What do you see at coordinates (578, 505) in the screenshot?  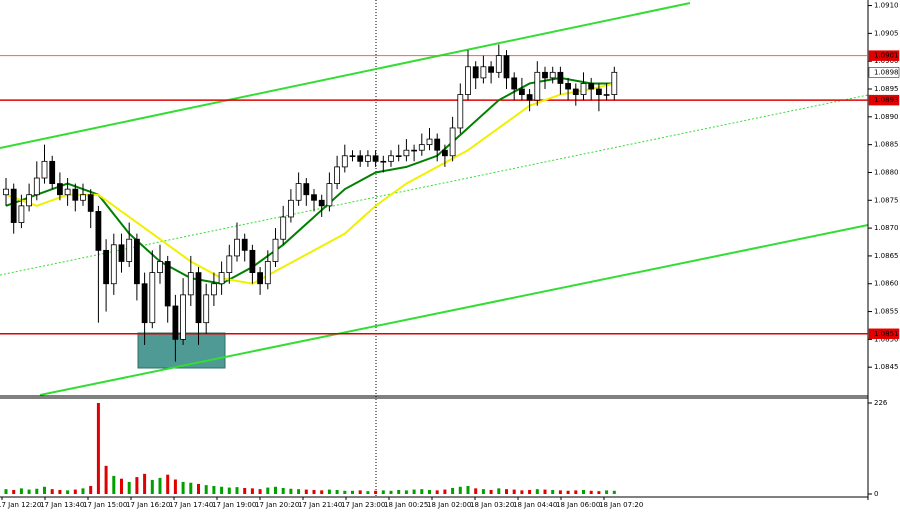 I see `x-tick-label: 18 Jan 06:00` at bounding box center [578, 505].